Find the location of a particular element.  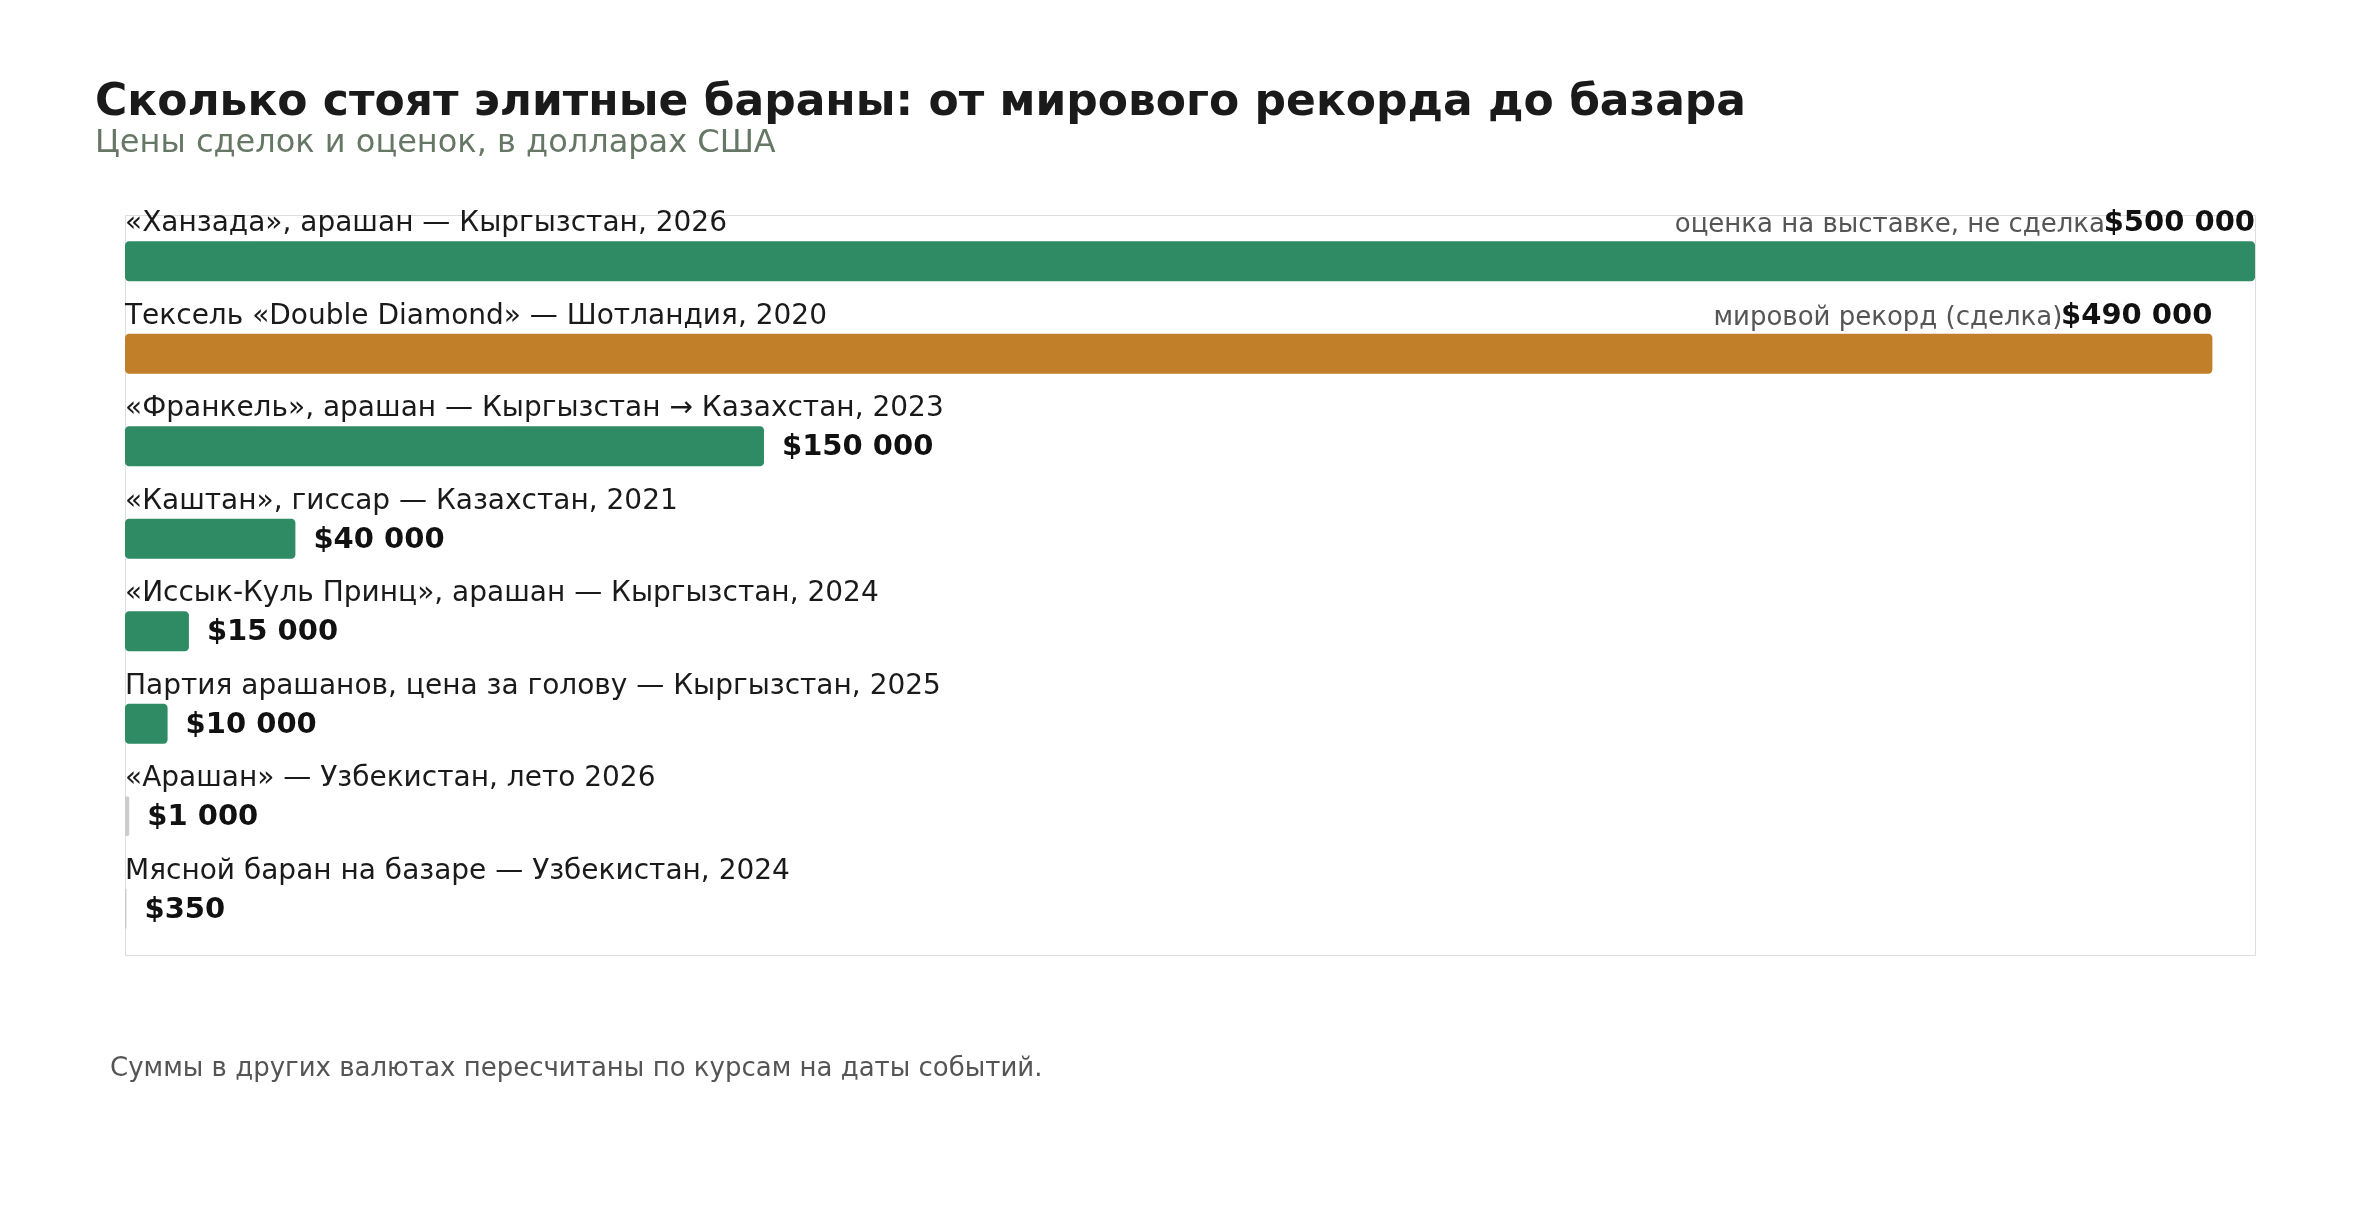

data-label: $150 000 is located at coordinates (858, 445).